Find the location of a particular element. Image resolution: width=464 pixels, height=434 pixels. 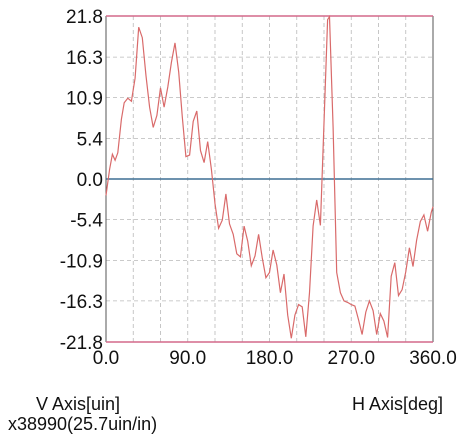

y-tick-label: 16.3 is located at coordinates (84, 58).